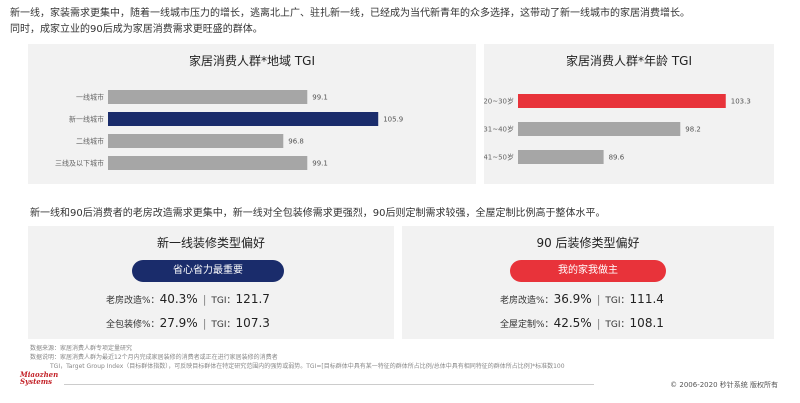 The image size is (800, 403). What do you see at coordinates (572, 323) in the screenshot?
I see `stat-percent: 42.5%` at bounding box center [572, 323].